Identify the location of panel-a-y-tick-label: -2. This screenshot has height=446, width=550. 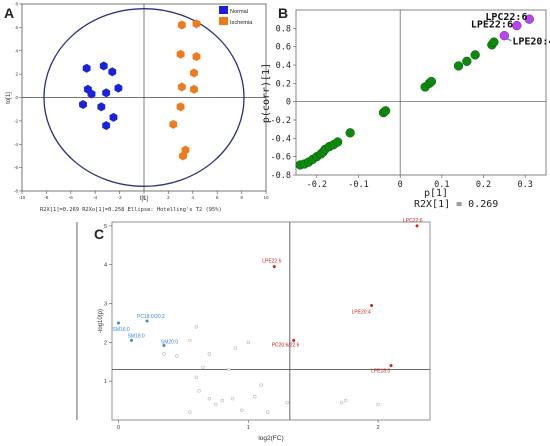
(16, 120).